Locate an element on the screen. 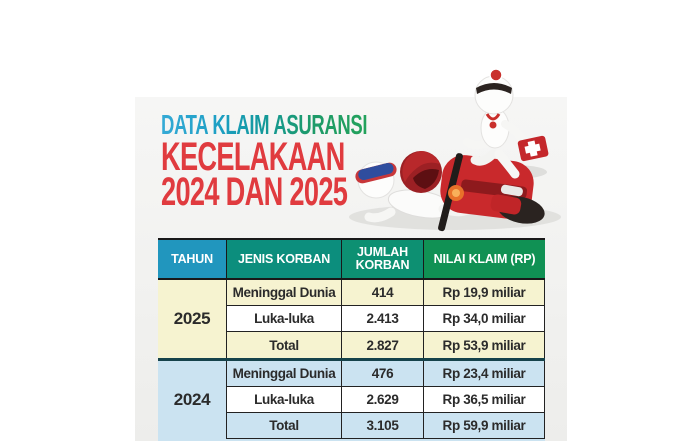  cell-jumlah: 476 is located at coordinates (382, 374).